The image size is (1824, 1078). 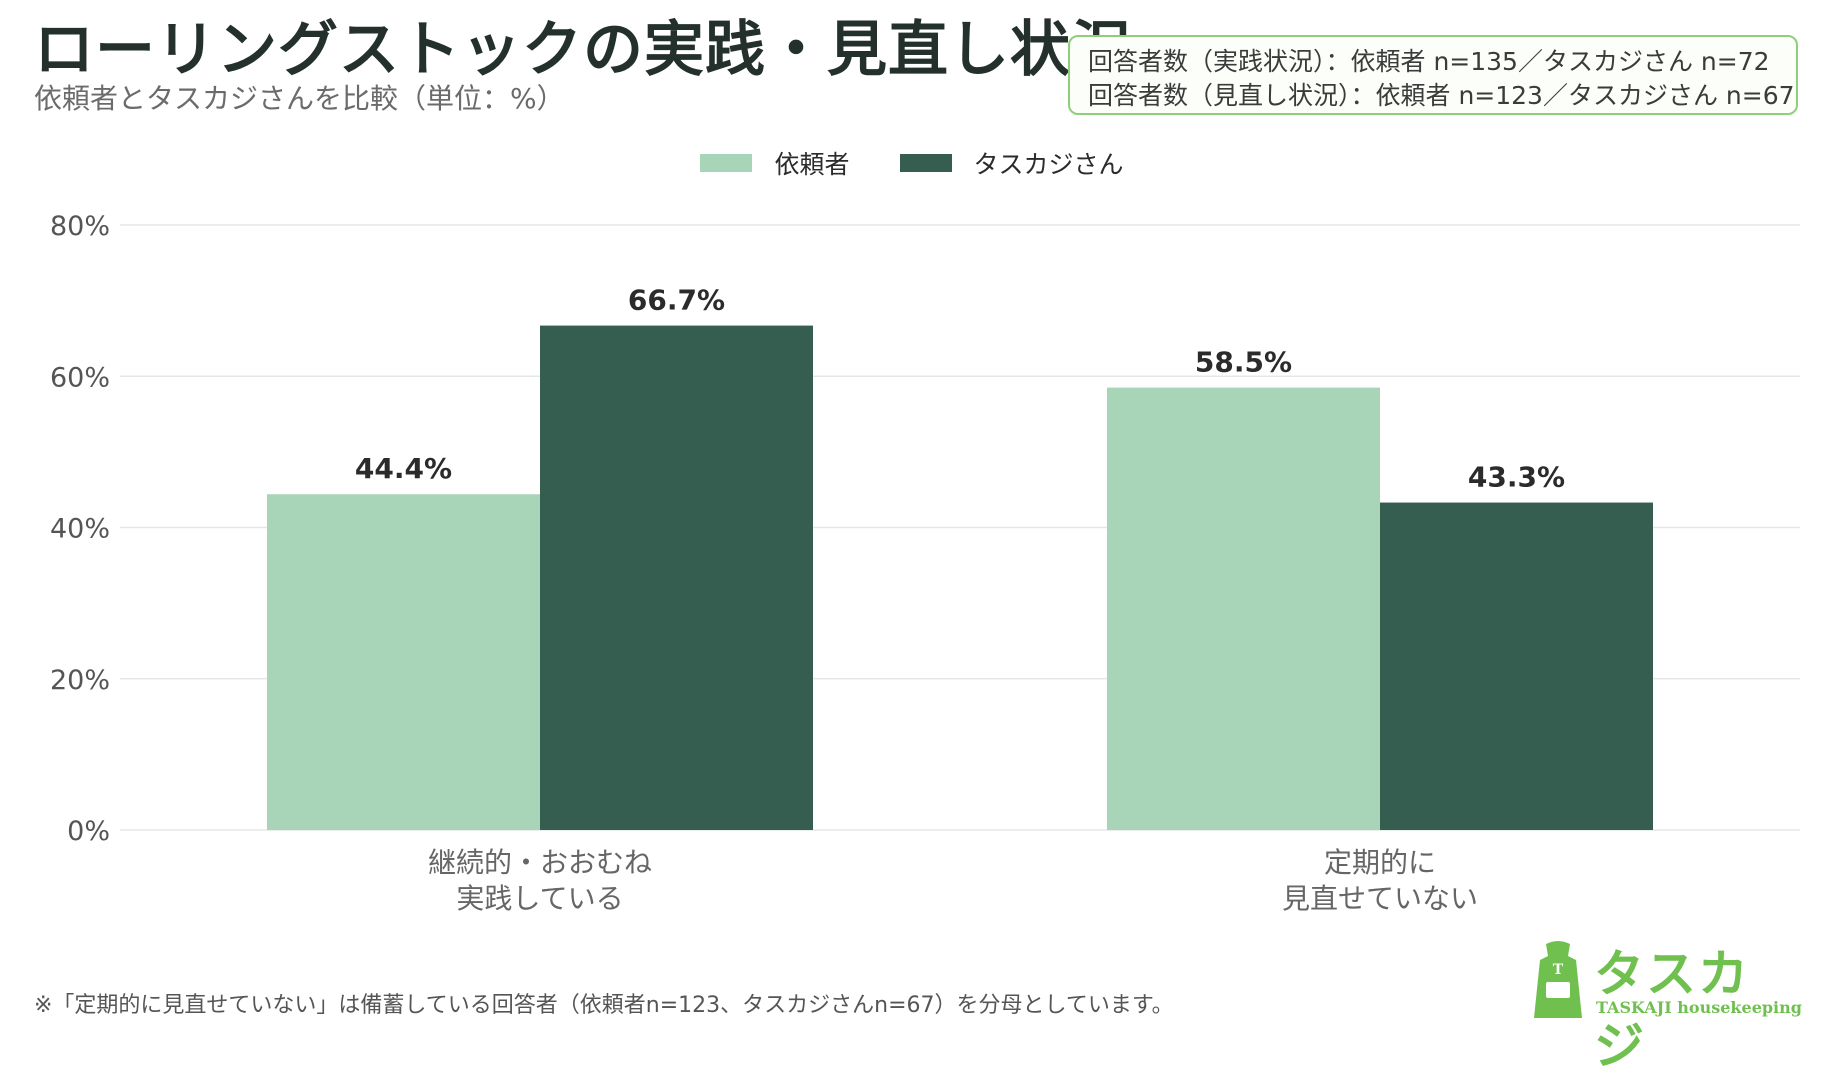 I want to click on y-tick-label: 80%, so click(x=80, y=226).